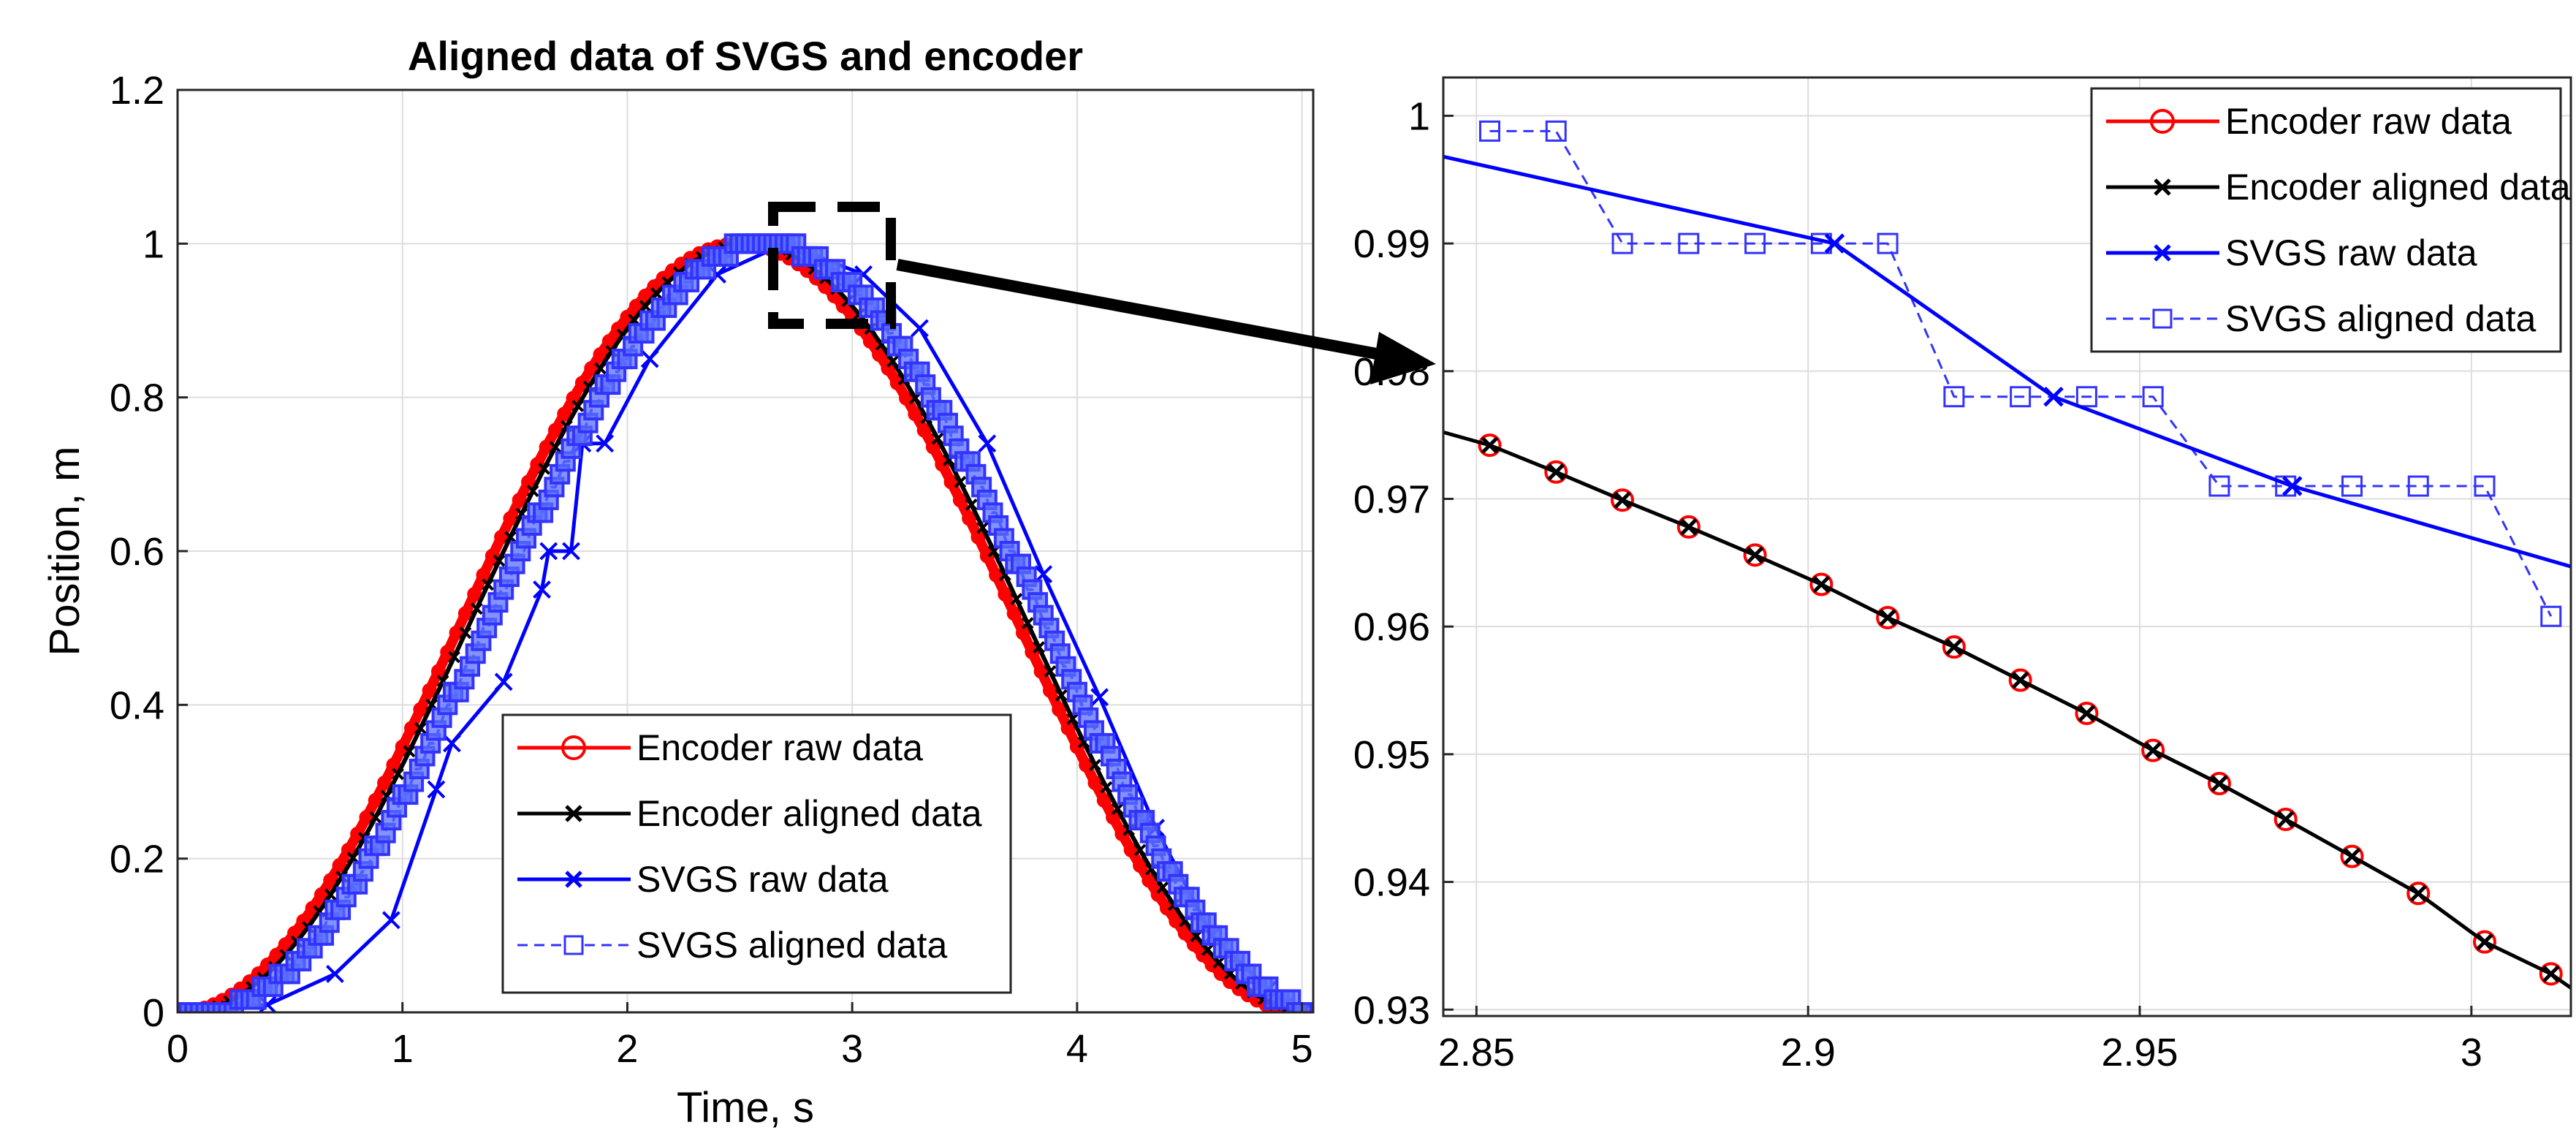  I want to click on left-x-tick-label: 1, so click(403, 1049).